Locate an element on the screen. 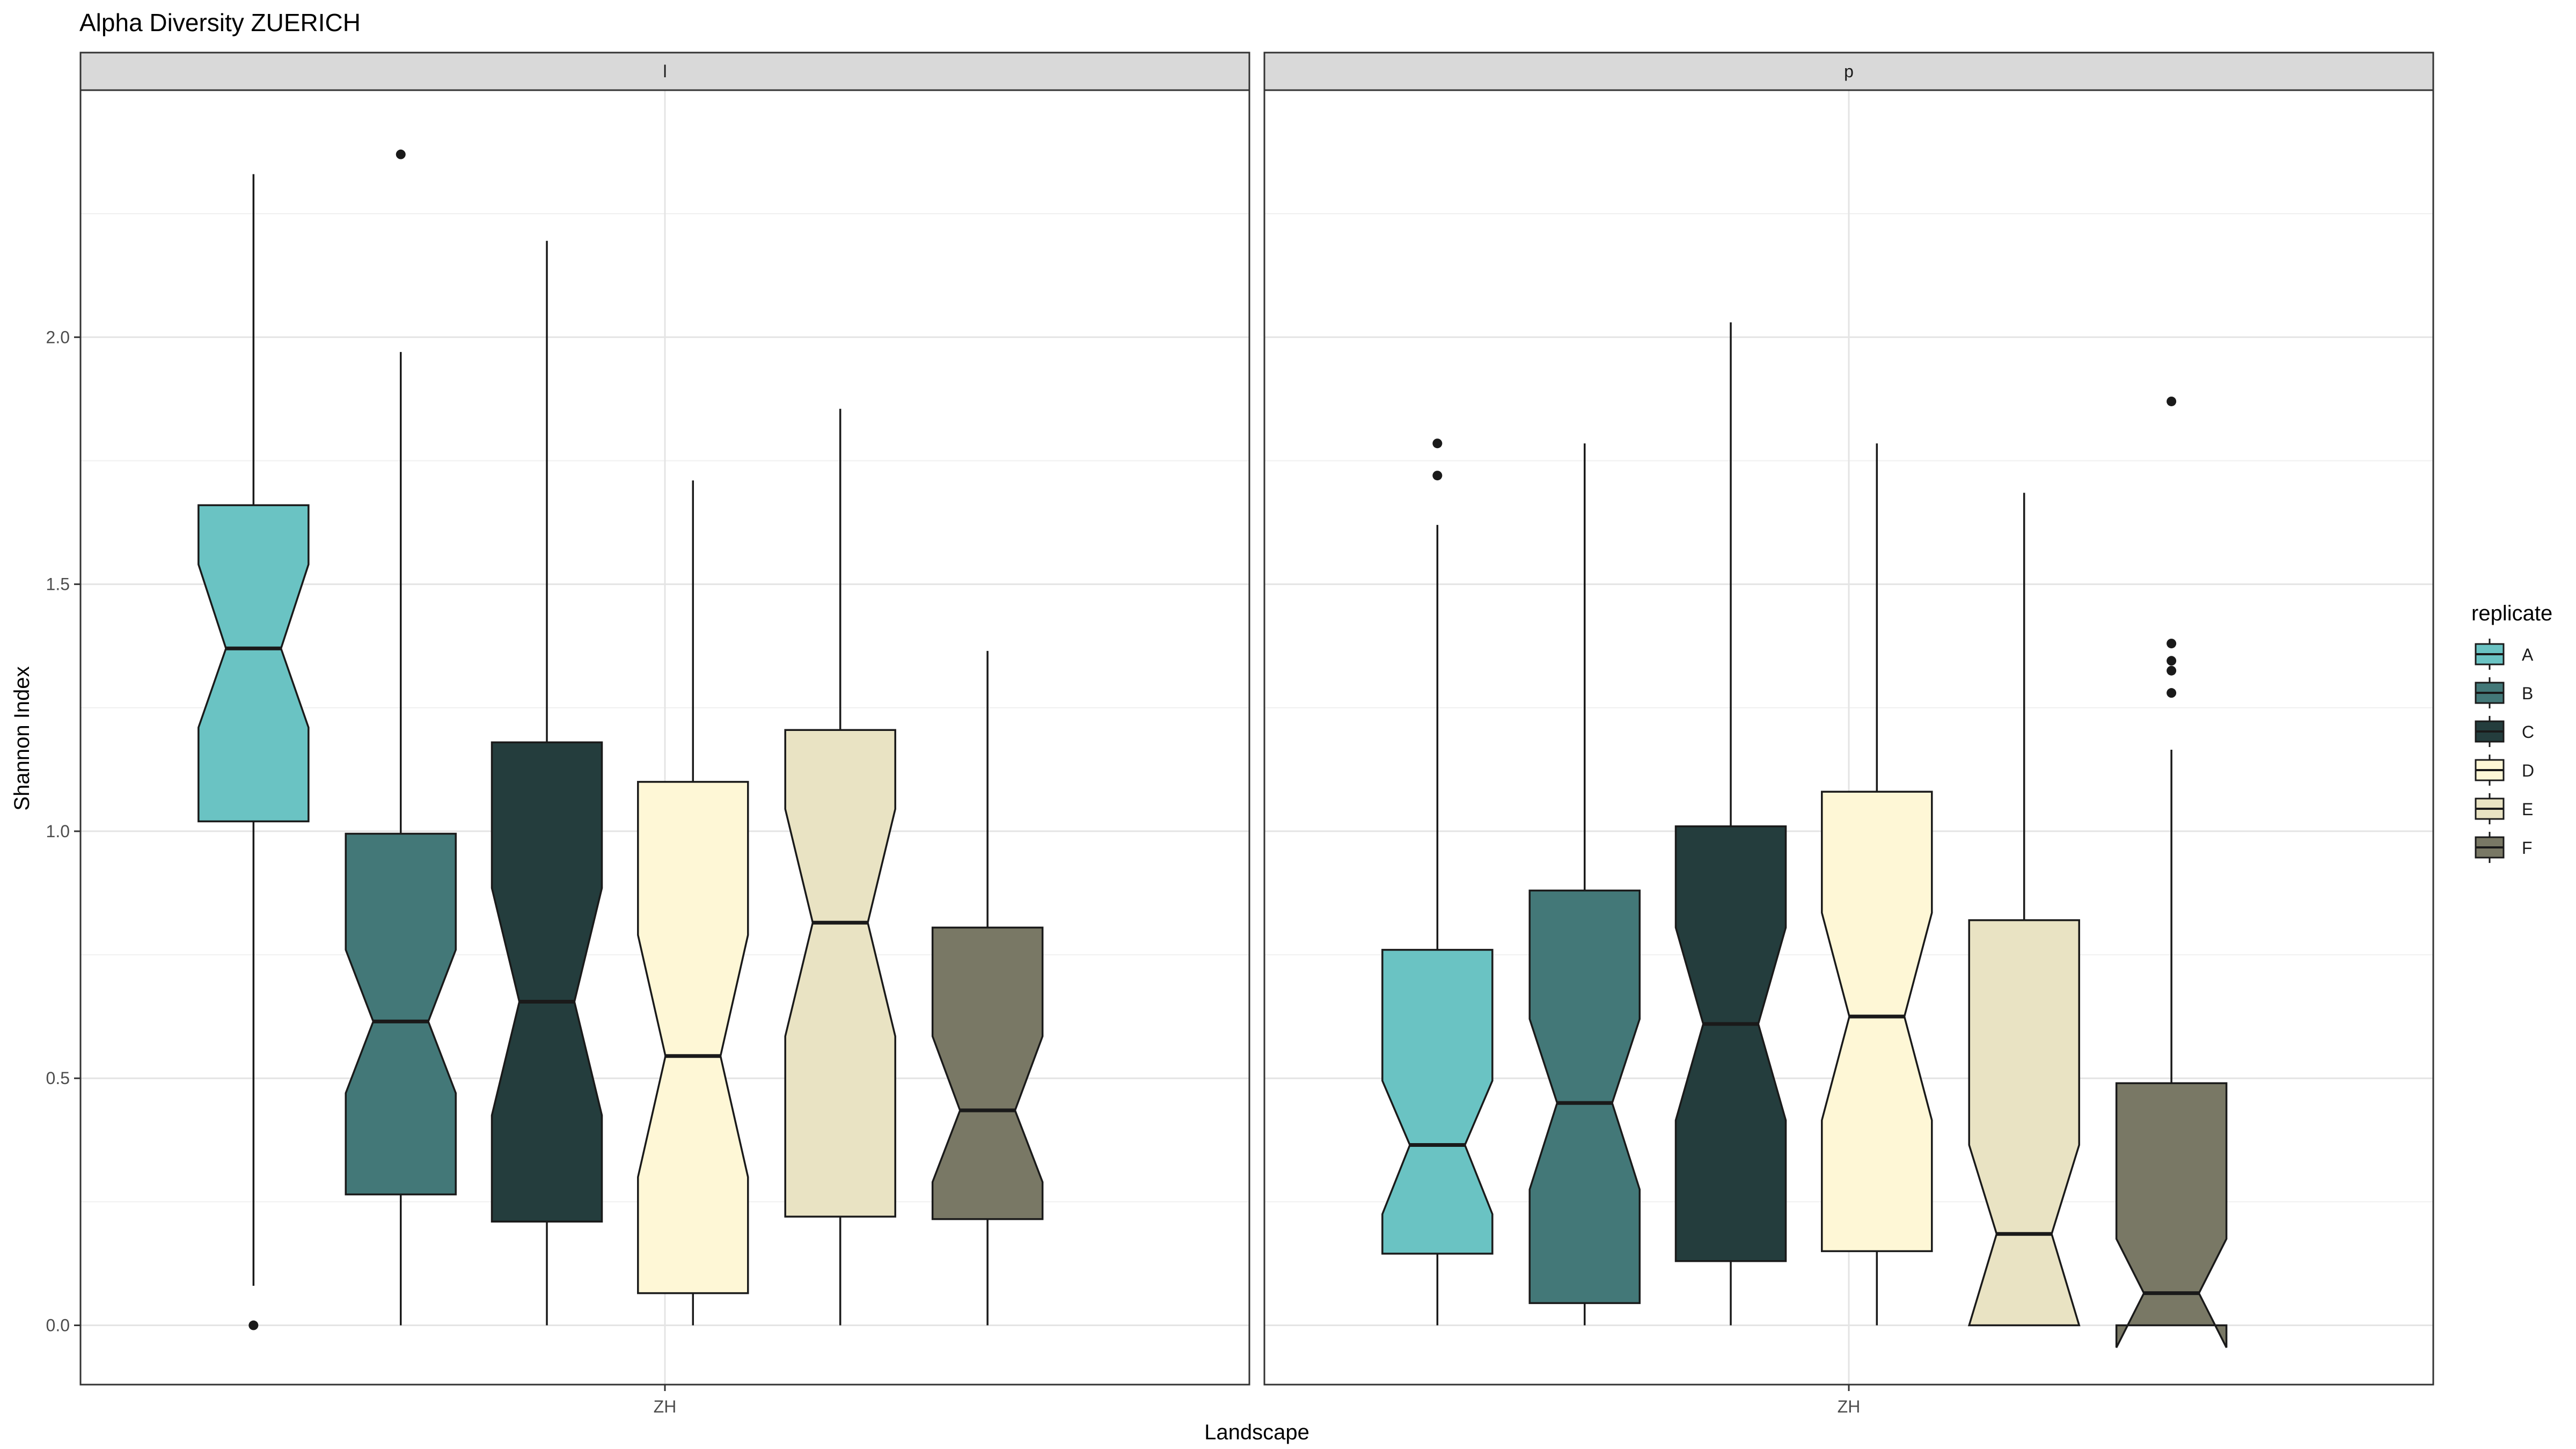 The height and width of the screenshot is (1449, 2576). y-axis: 0.0 0.5 1.0 1.5 2.0 is located at coordinates (63, 831).